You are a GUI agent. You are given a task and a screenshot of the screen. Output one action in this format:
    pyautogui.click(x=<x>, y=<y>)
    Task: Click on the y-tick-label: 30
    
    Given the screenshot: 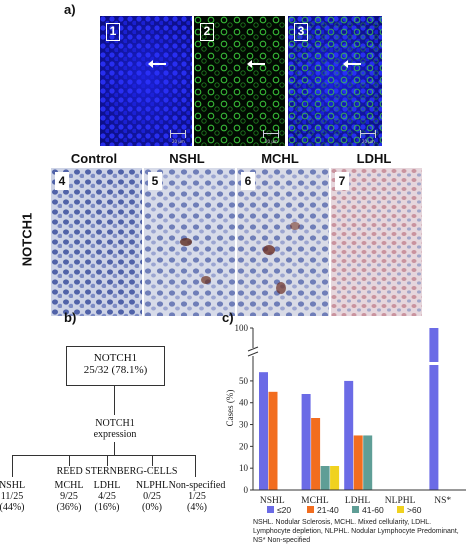 What is the action you would take?
    pyautogui.click(x=244, y=425)
    